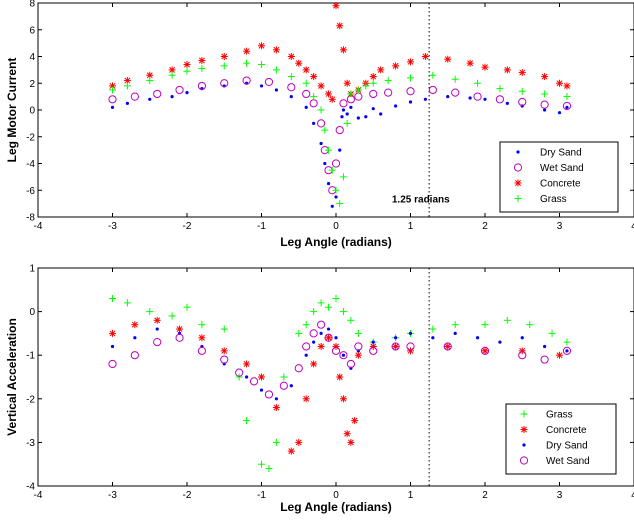 The width and height of the screenshot is (634, 521). I want to click on y-tick-label: 4, so click(32, 57).